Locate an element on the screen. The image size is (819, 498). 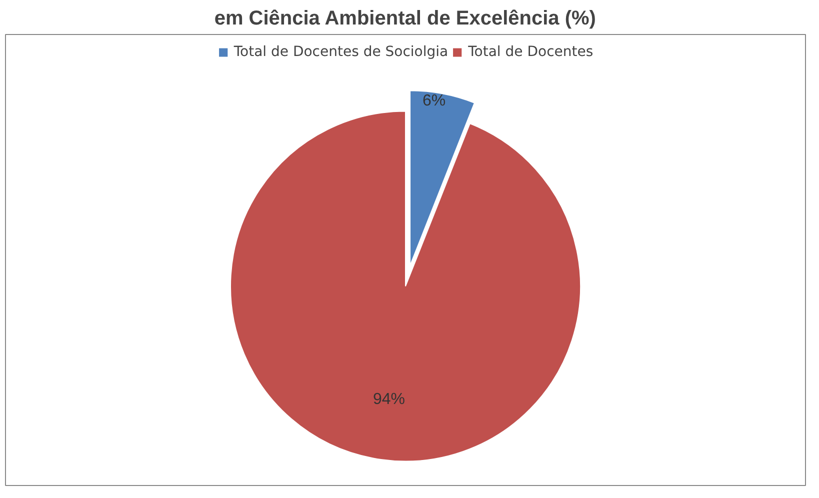
legend-label: Total de Docentes de Sociolgia is located at coordinates (341, 52).